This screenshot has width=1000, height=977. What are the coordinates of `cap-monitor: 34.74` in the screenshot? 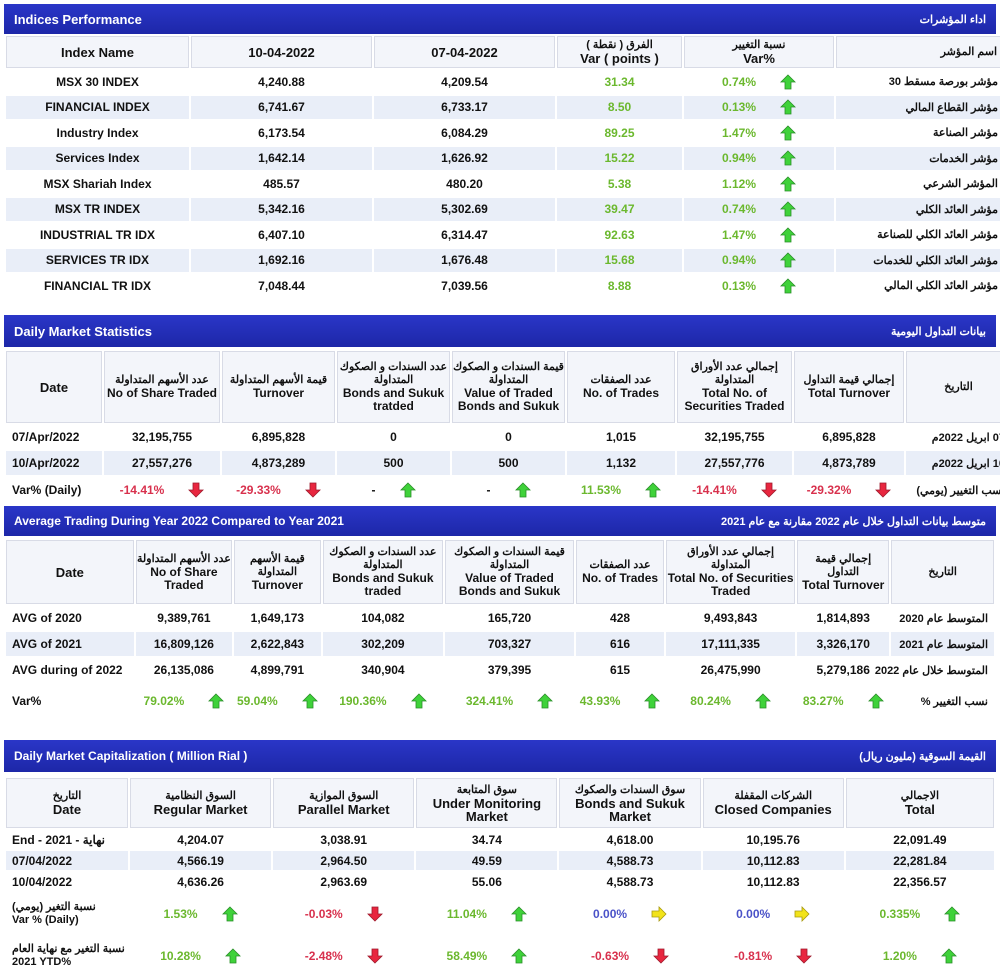 It's located at (486, 839).